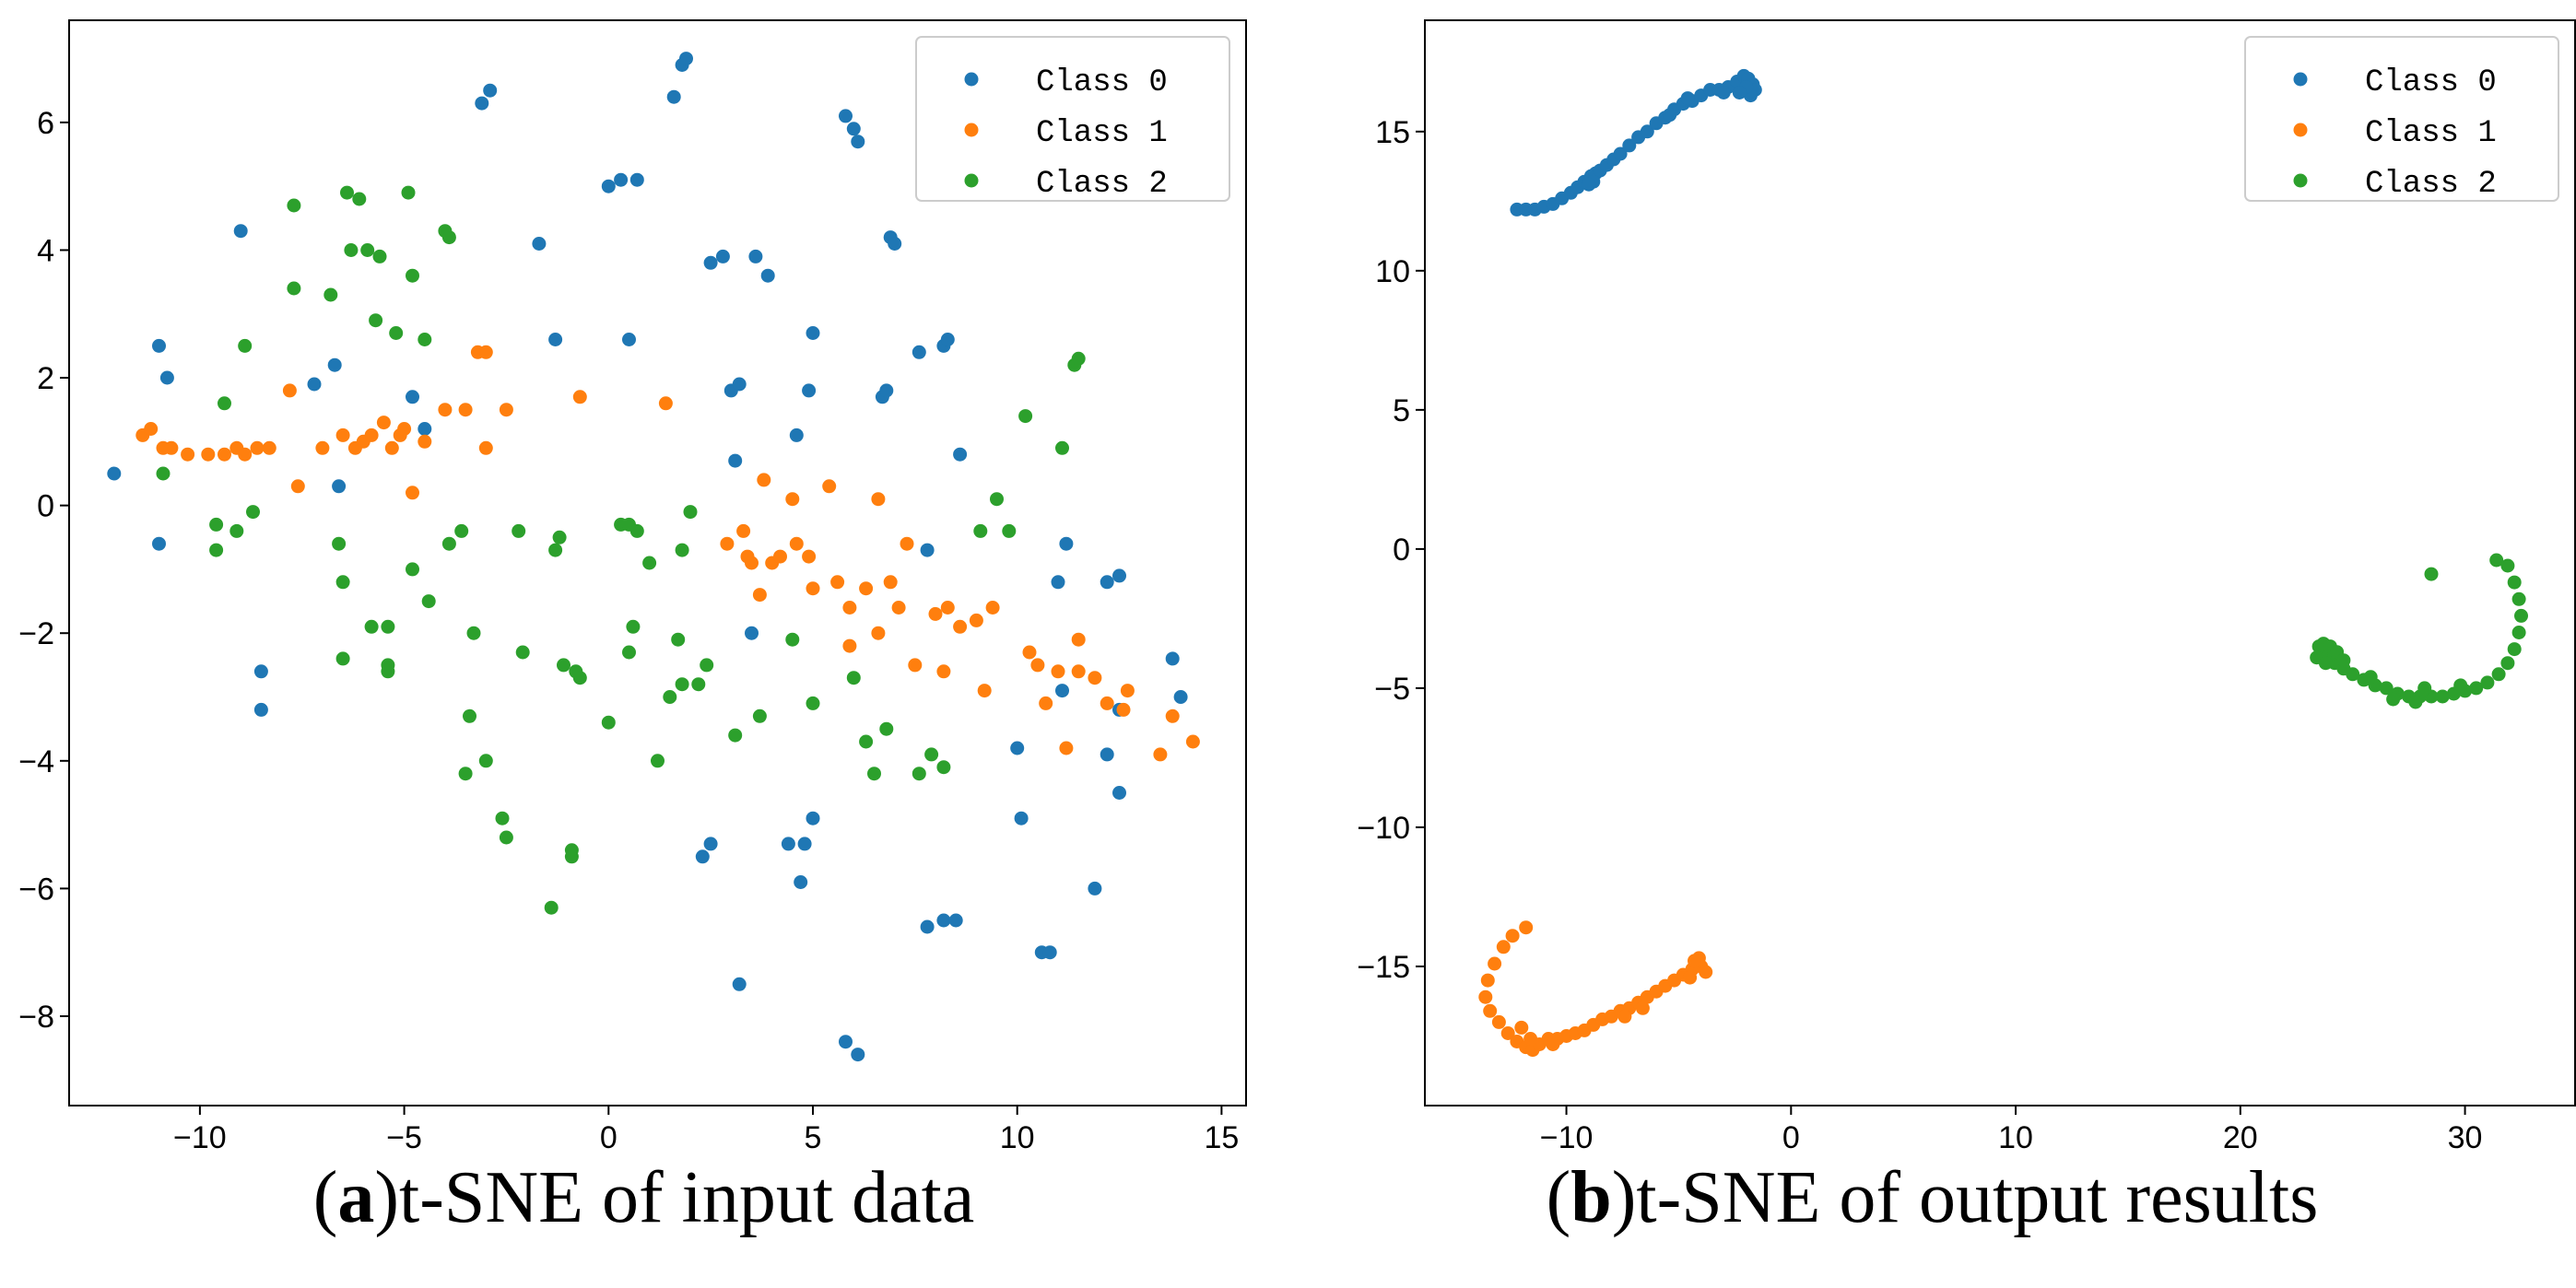 The height and width of the screenshot is (1288, 2576). Describe the element at coordinates (1791, 1137) in the screenshot. I see `x-tick-label: 0` at that location.